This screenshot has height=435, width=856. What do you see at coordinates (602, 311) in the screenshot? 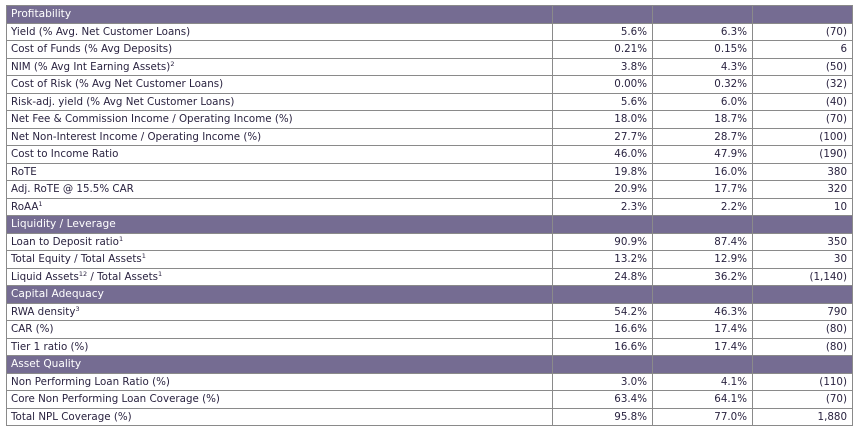
I see `current-period-value: 54.2%` at bounding box center [602, 311].